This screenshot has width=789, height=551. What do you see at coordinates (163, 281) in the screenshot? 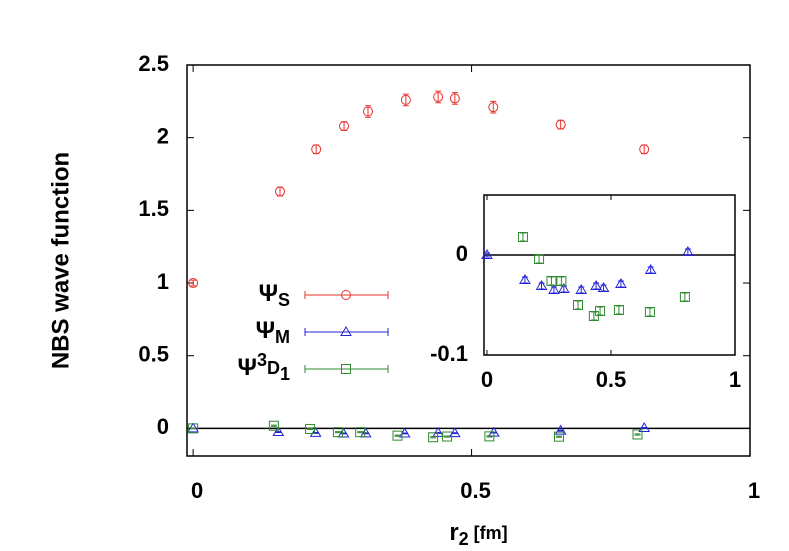
I see `y-tick-label: 1` at bounding box center [163, 281].